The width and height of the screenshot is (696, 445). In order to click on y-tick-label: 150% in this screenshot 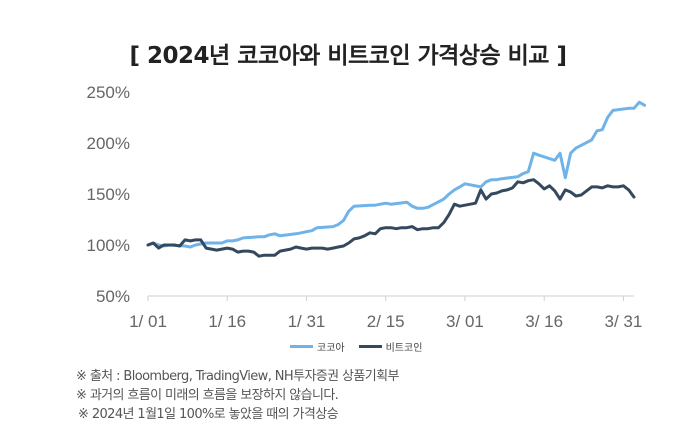, I will do `click(108, 194)`.